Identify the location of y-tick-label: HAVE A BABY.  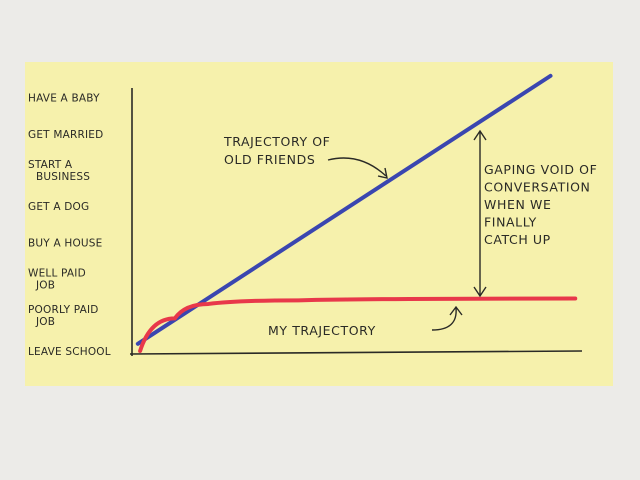
(64, 99).